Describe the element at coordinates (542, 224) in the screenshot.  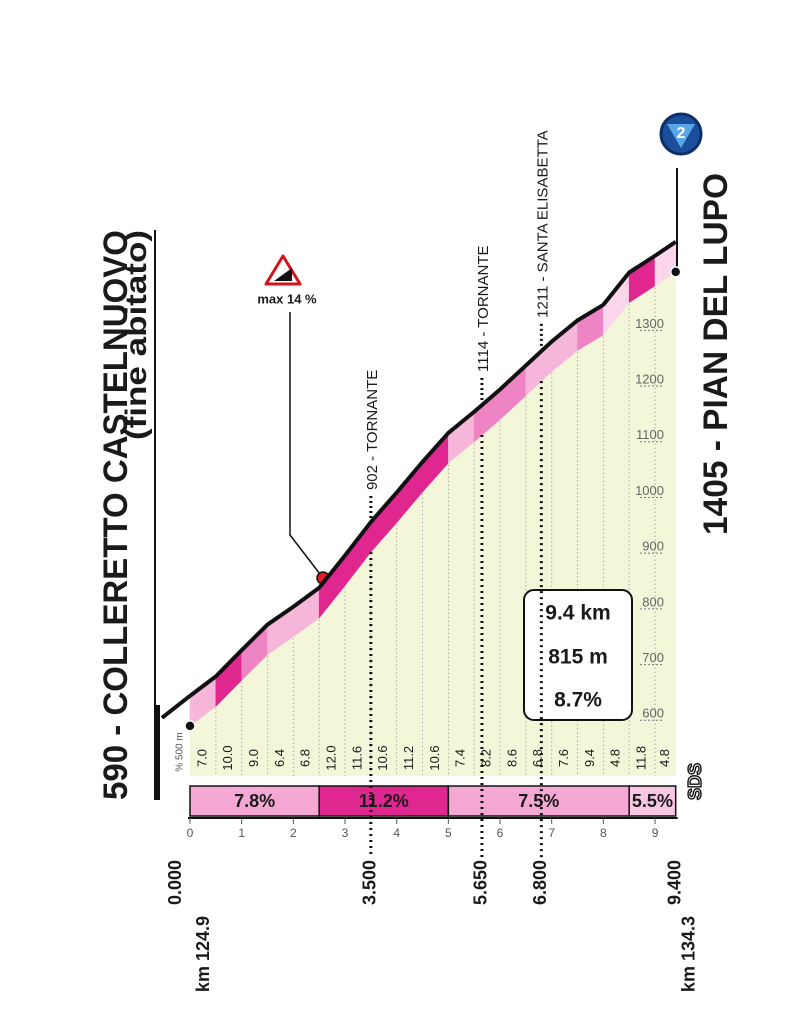
I see `poi-label: 1211 - SANTA ELISABETTA` at that location.